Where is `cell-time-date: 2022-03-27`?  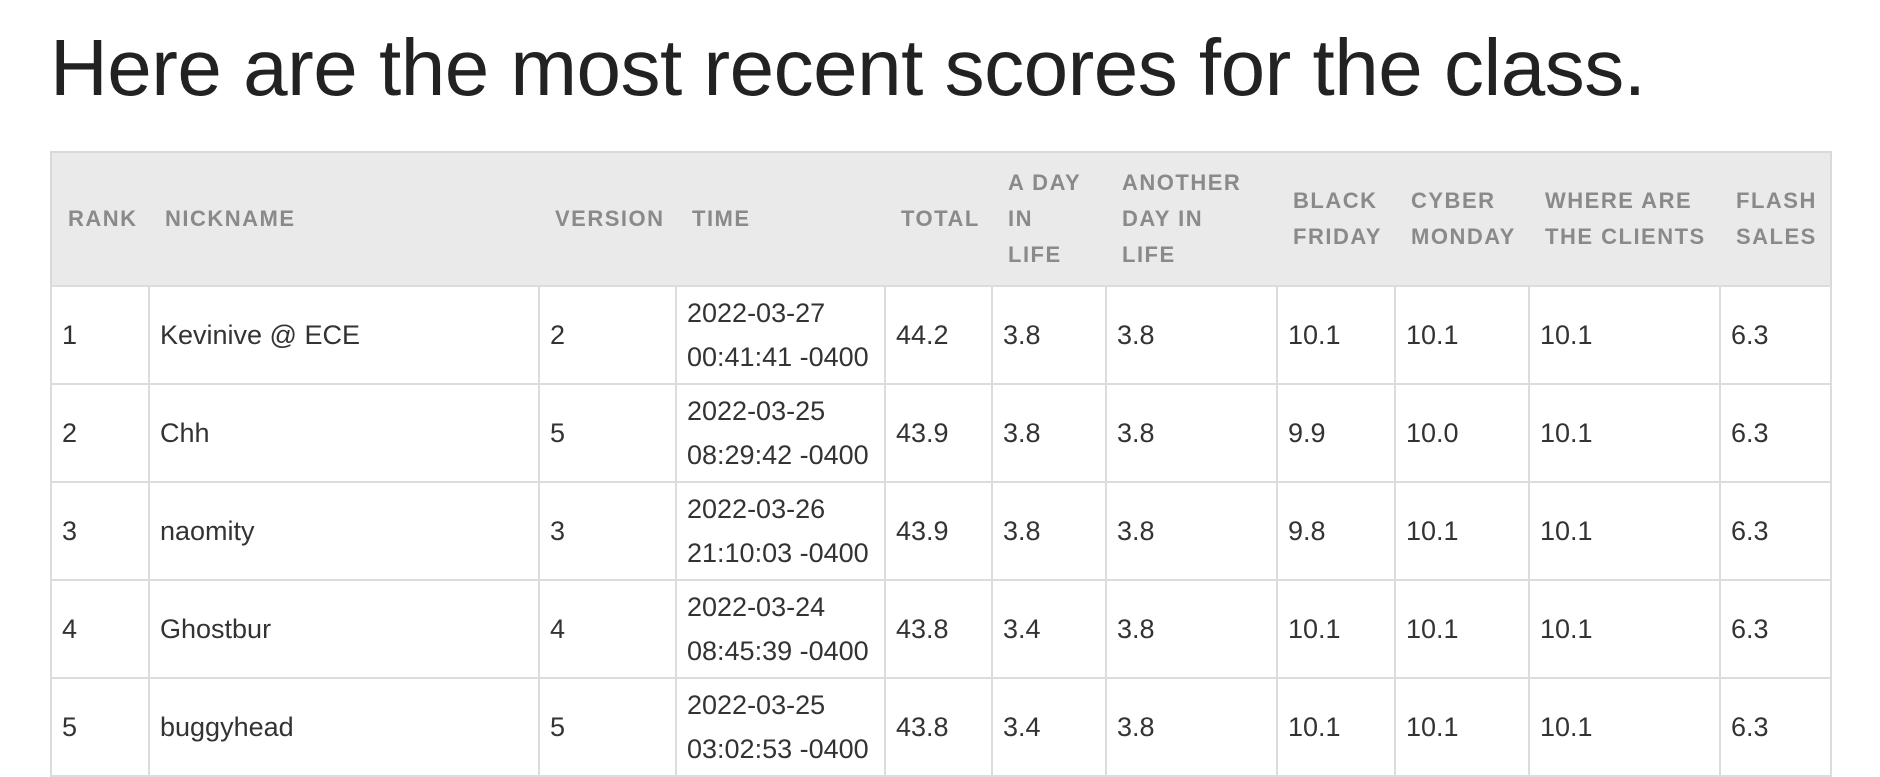
cell-time-date: 2022-03-27 is located at coordinates (756, 313).